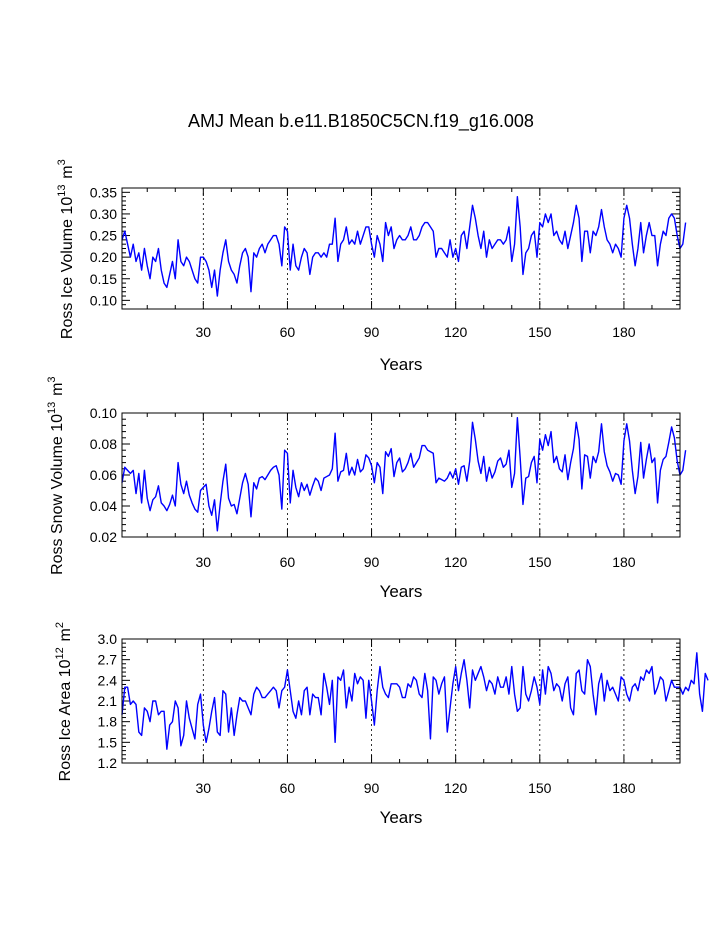 The height and width of the screenshot is (935, 723). I want to click on series-line-ross-ice-volume, so click(404, 246).